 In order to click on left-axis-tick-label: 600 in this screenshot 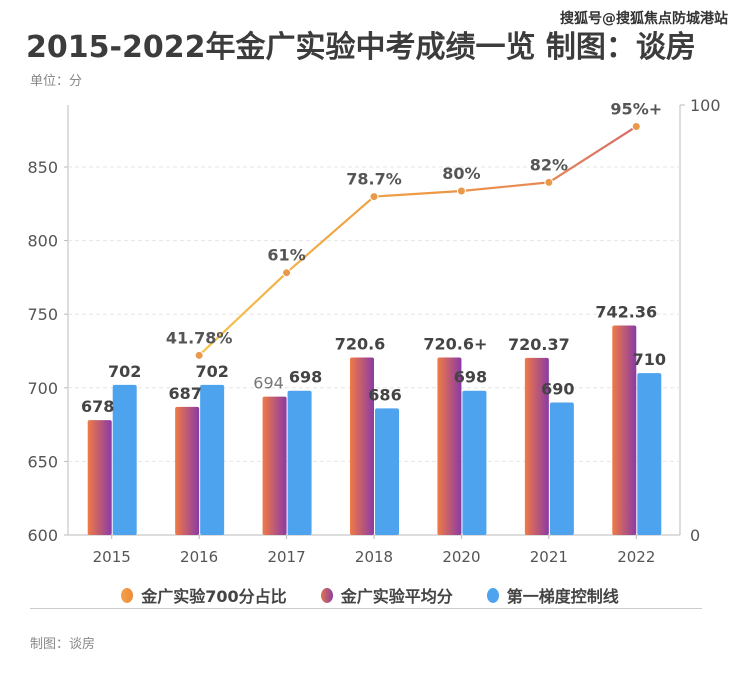, I will do `click(42, 535)`.